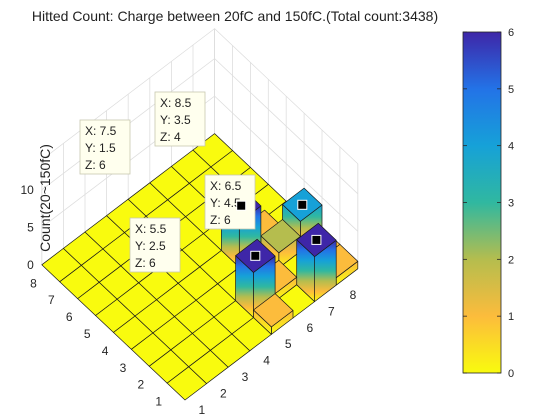 Image resolution: width=560 pixels, height=420 pixels. What do you see at coordinates (225, 203) in the screenshot?
I see `datatip-line: Y: 4.5` at bounding box center [225, 203].